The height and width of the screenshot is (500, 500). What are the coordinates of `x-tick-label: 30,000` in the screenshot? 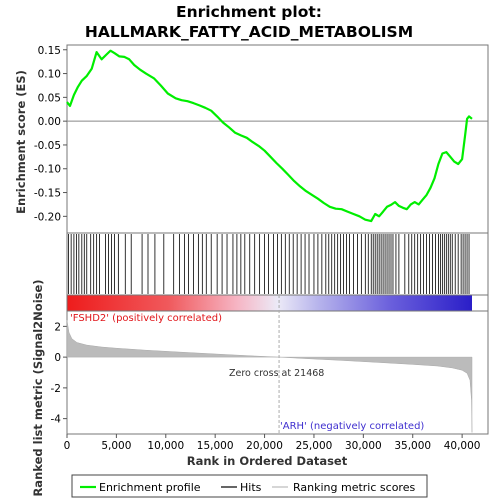 It's located at (363, 446).